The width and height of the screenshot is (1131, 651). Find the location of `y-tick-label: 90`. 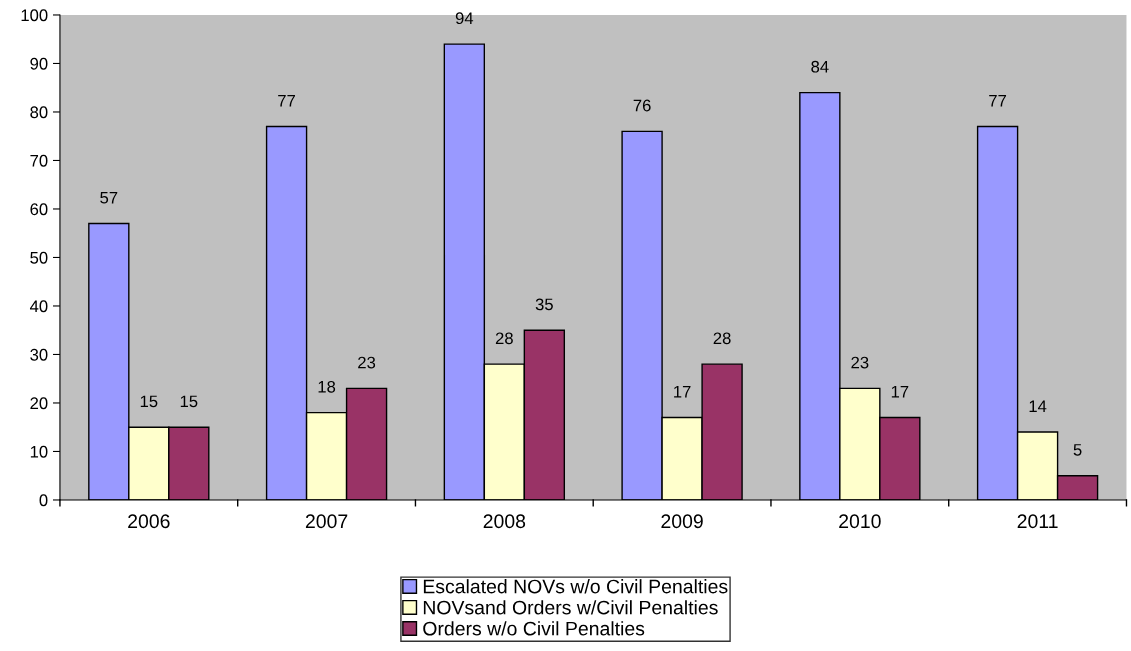

y-tick-label: 90 is located at coordinates (39, 63).